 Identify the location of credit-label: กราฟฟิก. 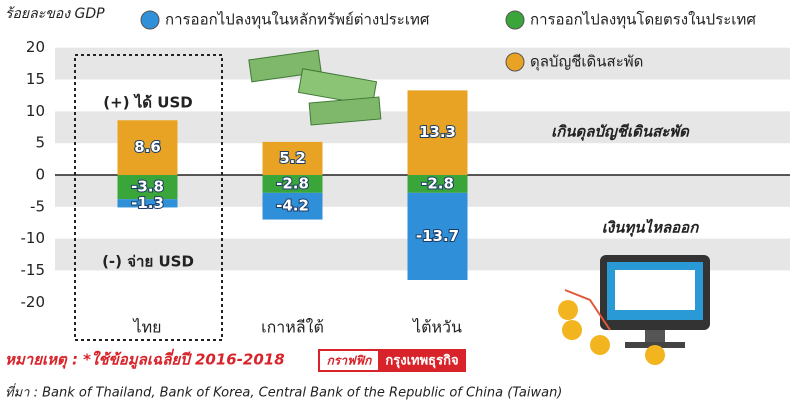
(349, 361).